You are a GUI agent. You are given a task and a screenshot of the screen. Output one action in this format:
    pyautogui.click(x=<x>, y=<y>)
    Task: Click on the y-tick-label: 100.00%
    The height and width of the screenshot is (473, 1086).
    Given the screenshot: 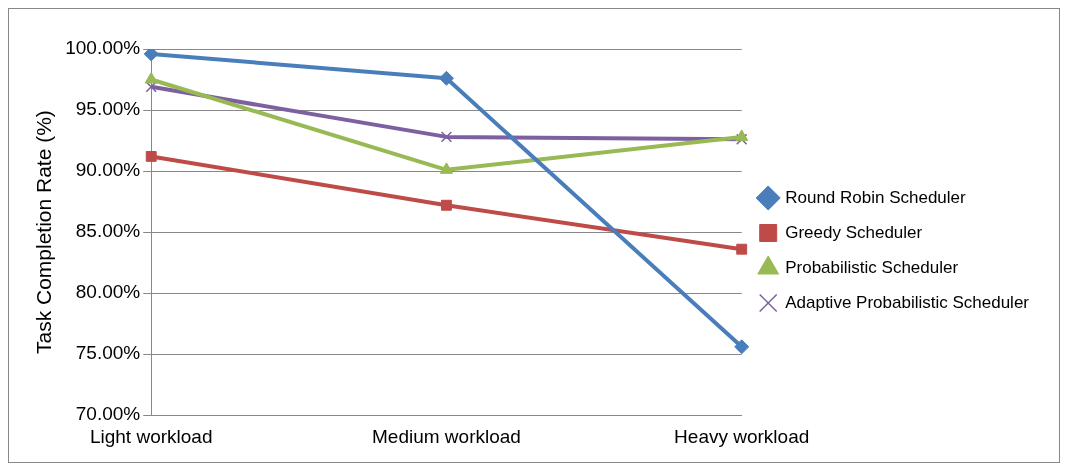 What is the action you would take?
    pyautogui.click(x=103, y=48)
    